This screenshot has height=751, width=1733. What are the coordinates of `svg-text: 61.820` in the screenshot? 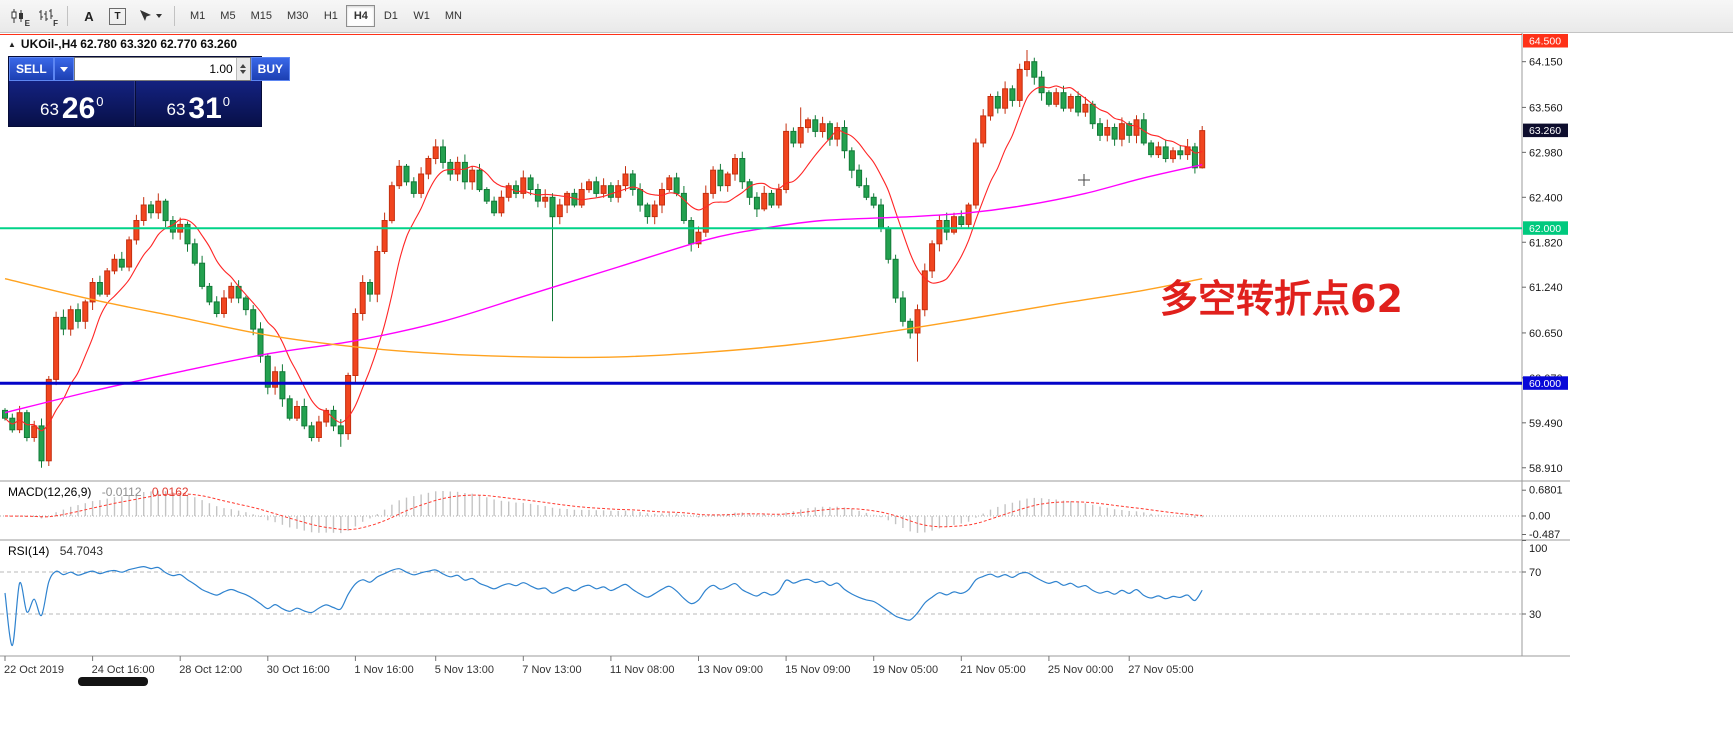 It's located at (1546, 243).